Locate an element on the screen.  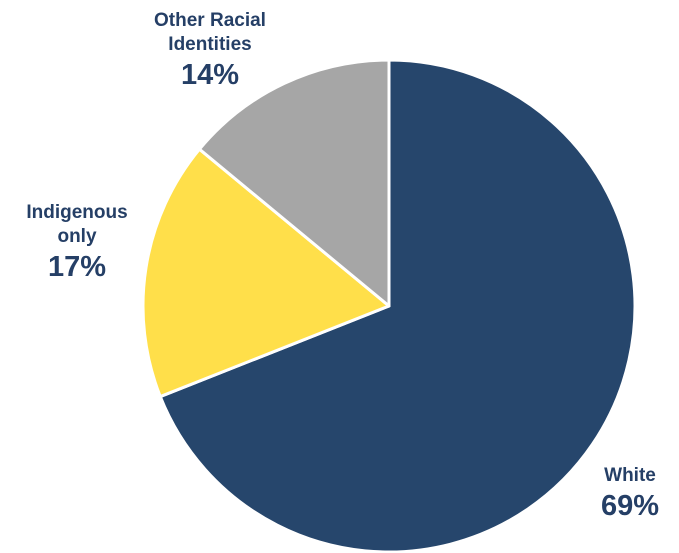
slice-label-white: White 69% is located at coordinates (630, 493).